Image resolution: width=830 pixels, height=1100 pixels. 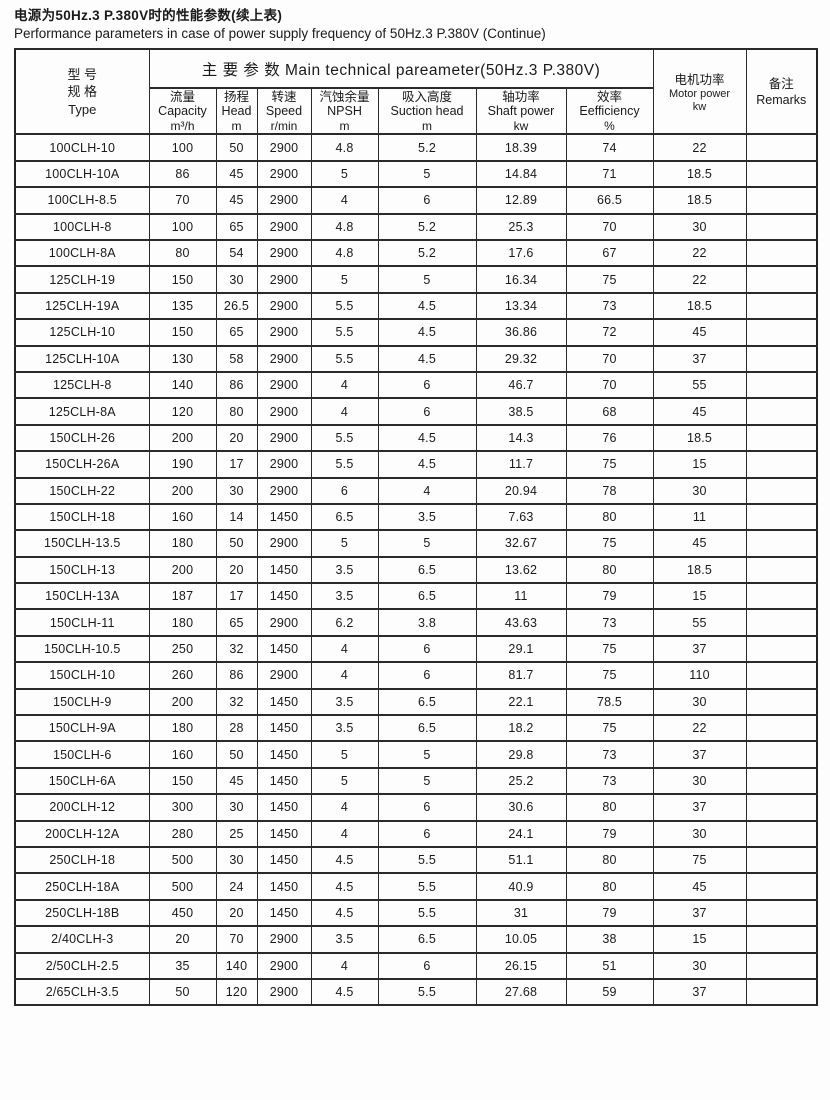 What do you see at coordinates (82, 596) in the screenshot?
I see `cell-type: 150CLH-13A` at bounding box center [82, 596].